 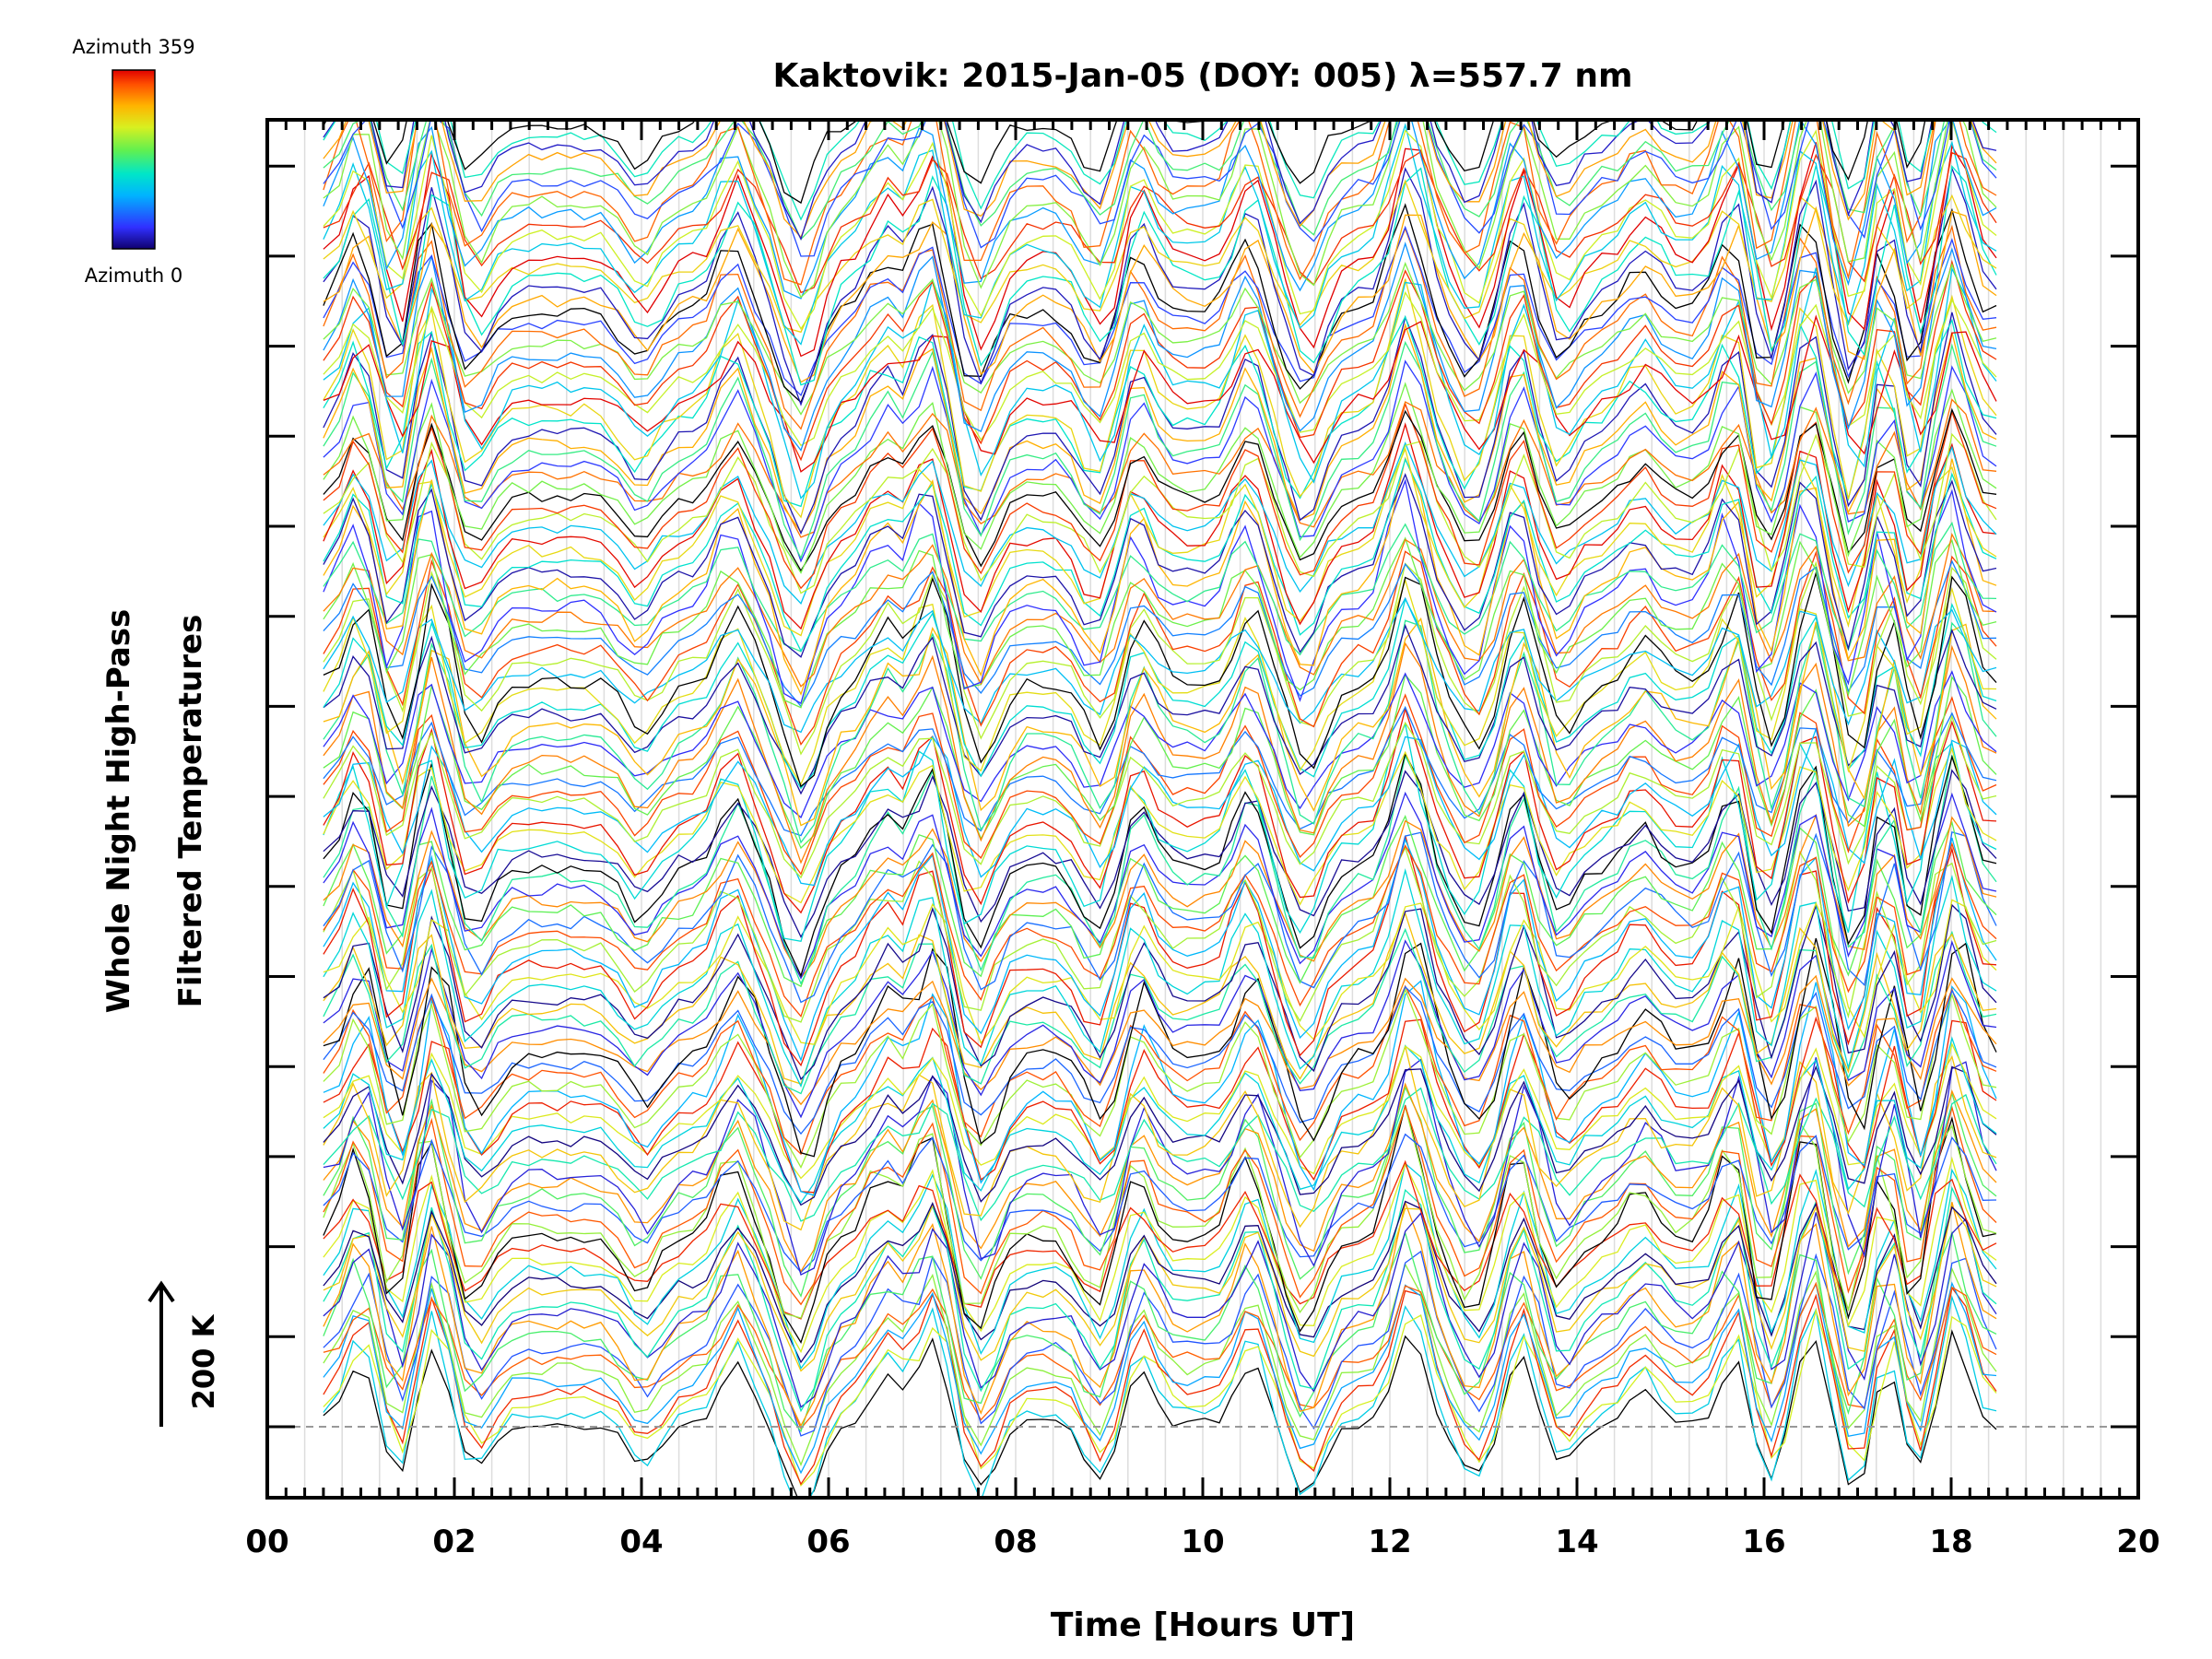 What do you see at coordinates (1203, 1625) in the screenshot?
I see `x-axis-label: Time [Hours UT]` at bounding box center [1203, 1625].